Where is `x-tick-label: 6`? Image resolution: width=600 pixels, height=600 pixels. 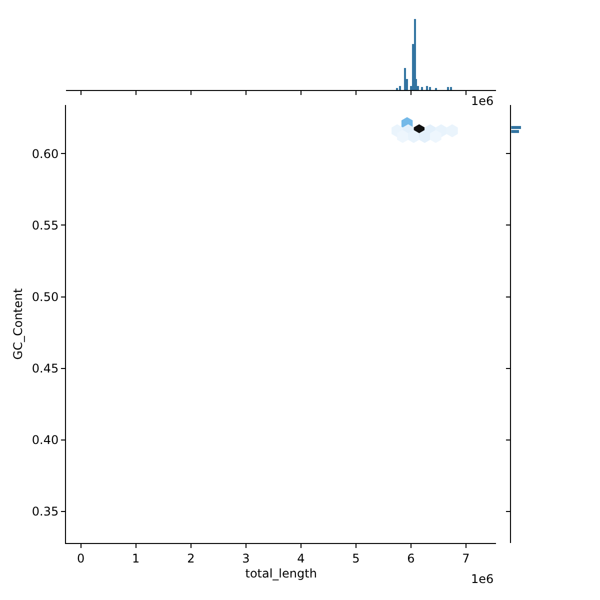
x-tick-label: 6 is located at coordinates (411, 558).